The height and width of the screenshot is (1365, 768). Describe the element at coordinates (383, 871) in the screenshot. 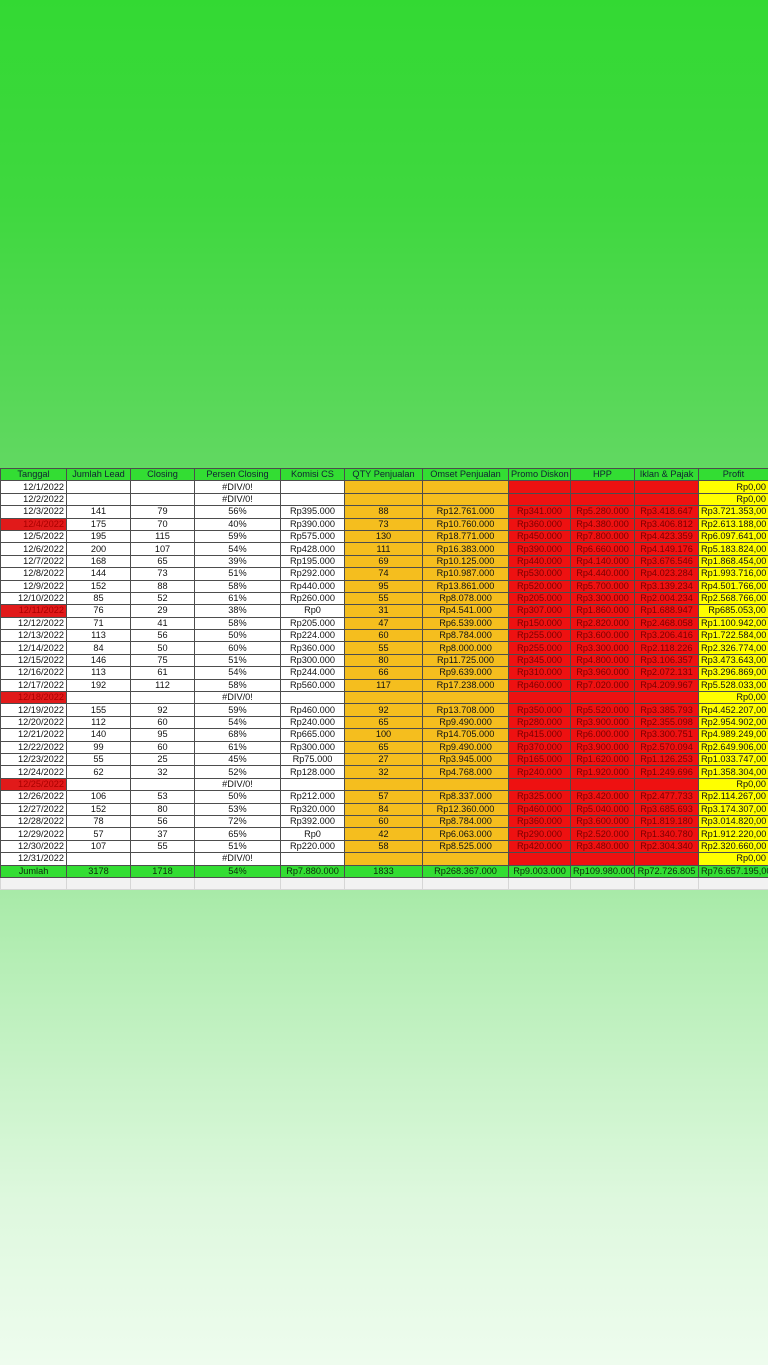

I see `total-qty-cell: 1833` at that location.